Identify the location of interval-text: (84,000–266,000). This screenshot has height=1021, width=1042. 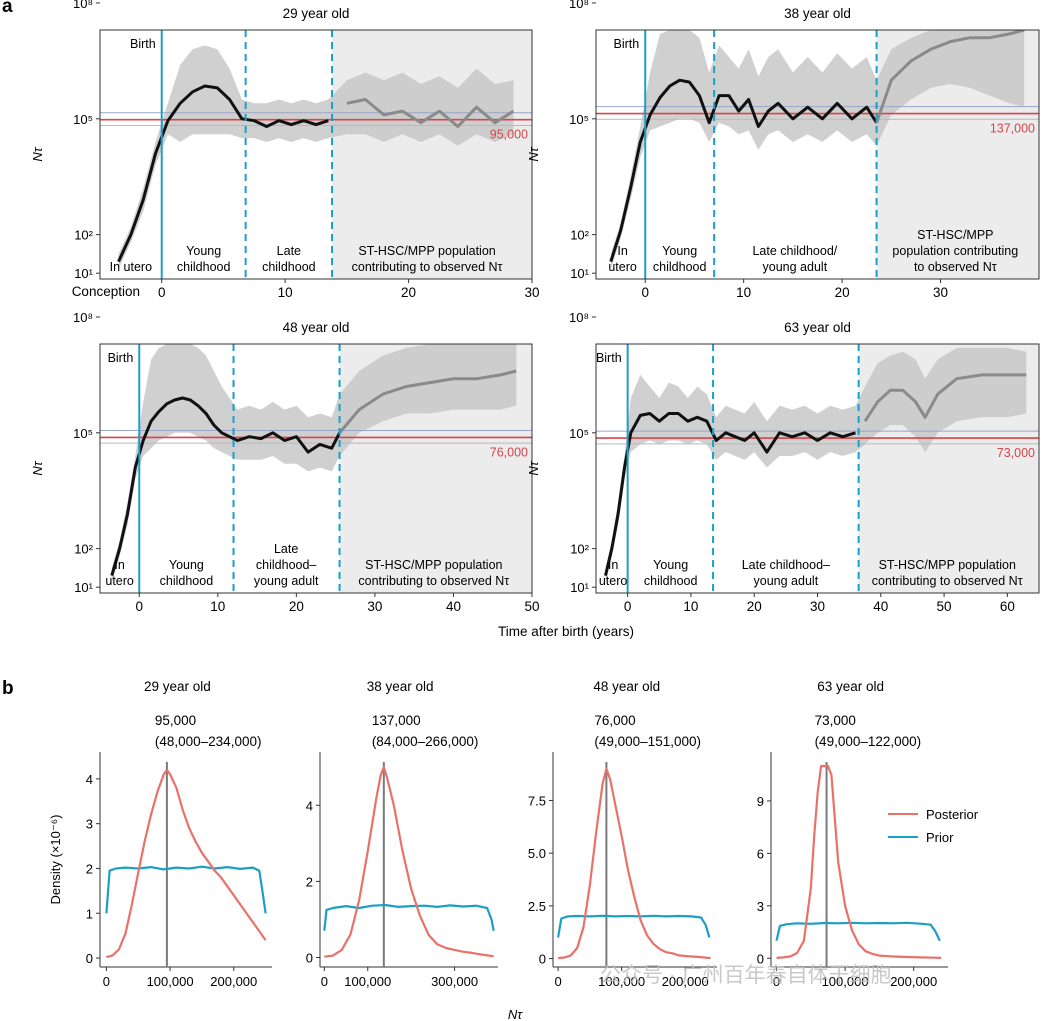
(425, 741).